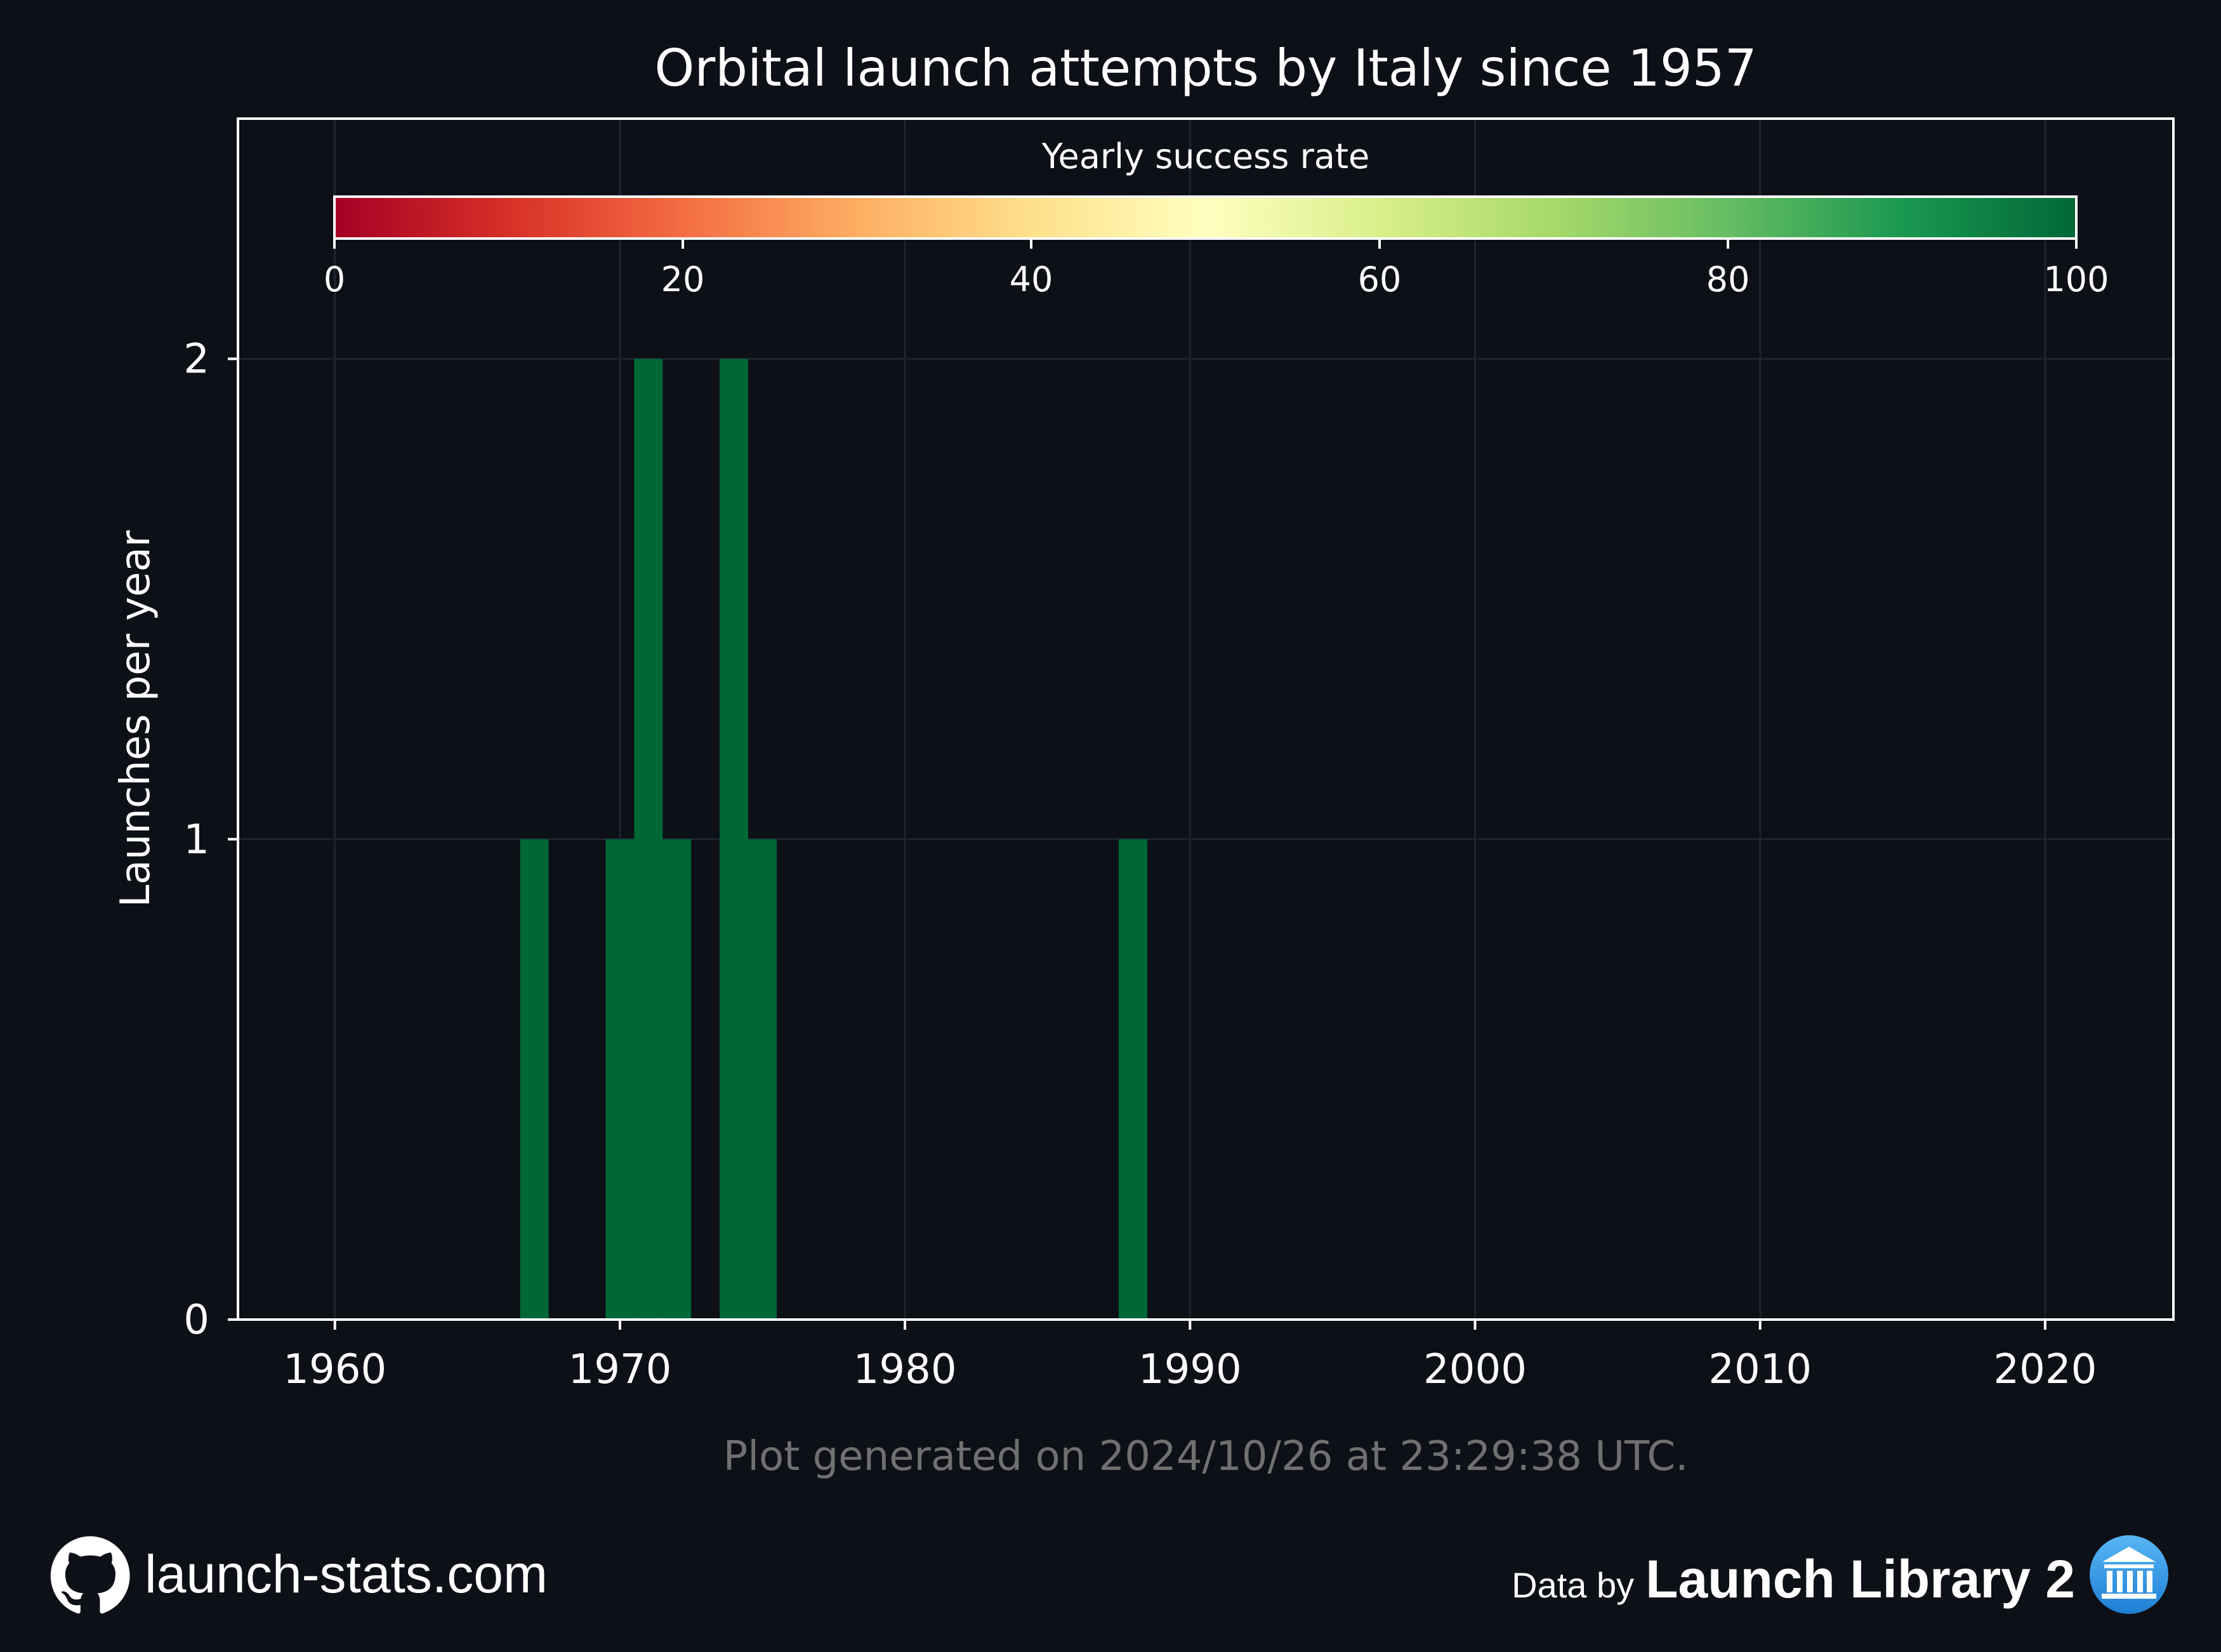 The width and height of the screenshot is (2221, 1652). What do you see at coordinates (346, 1574) in the screenshot?
I see `site-link: launch-stats.com` at bounding box center [346, 1574].